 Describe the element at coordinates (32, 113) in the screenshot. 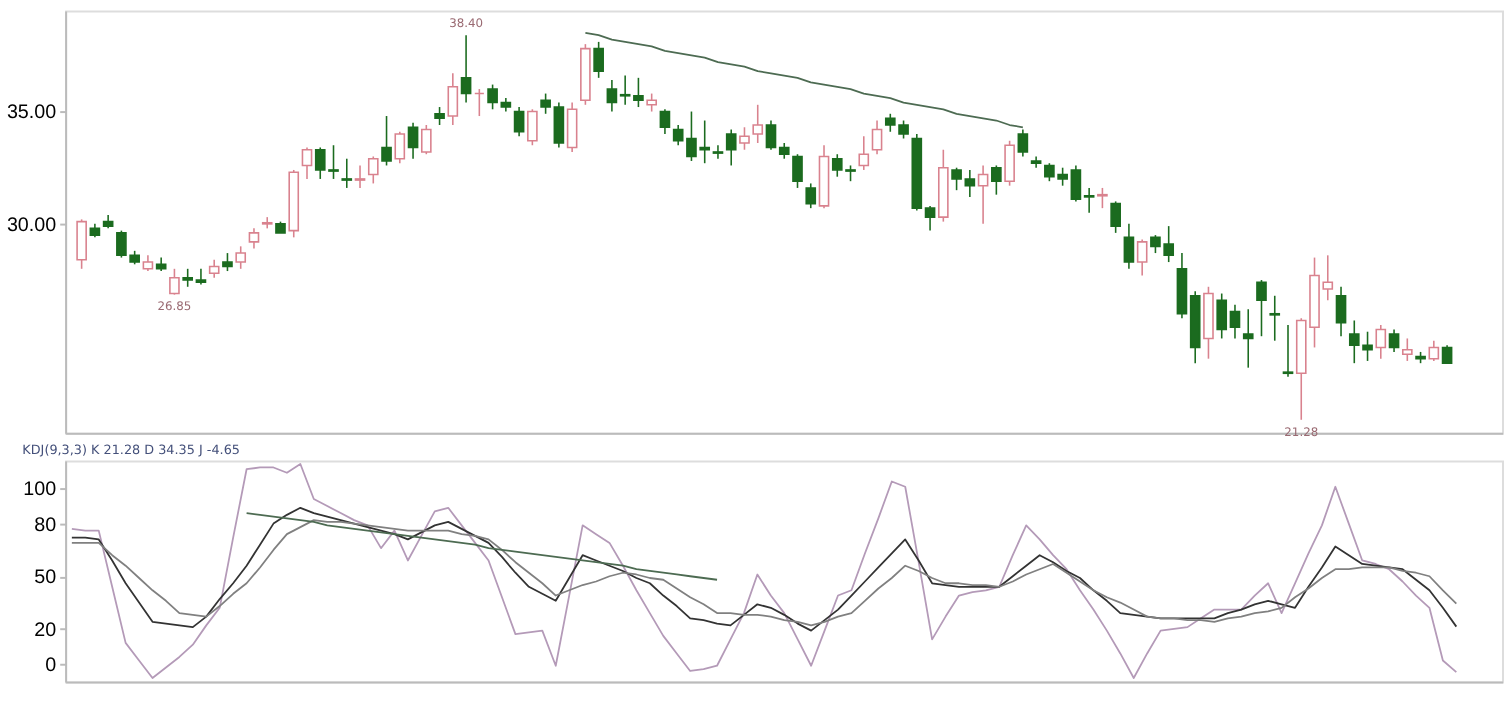

I see `y-tick-label: 35.00` at that location.